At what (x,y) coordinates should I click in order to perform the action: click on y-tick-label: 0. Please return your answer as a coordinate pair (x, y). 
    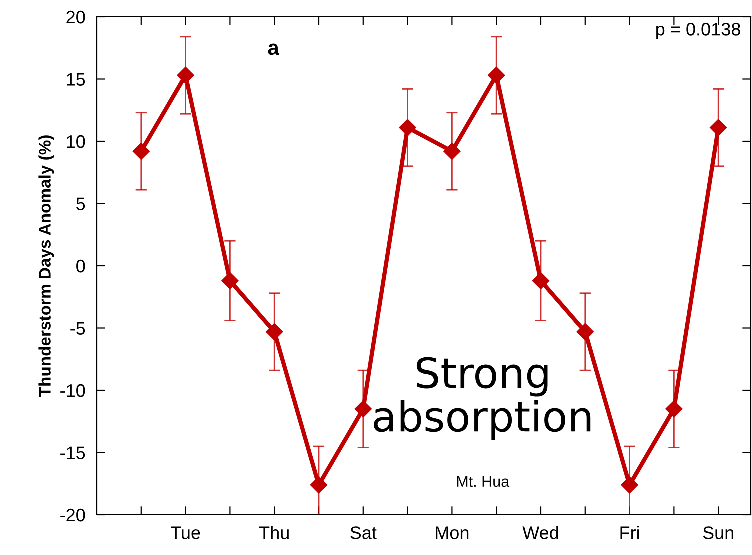
    Looking at the image, I should click on (81, 266).